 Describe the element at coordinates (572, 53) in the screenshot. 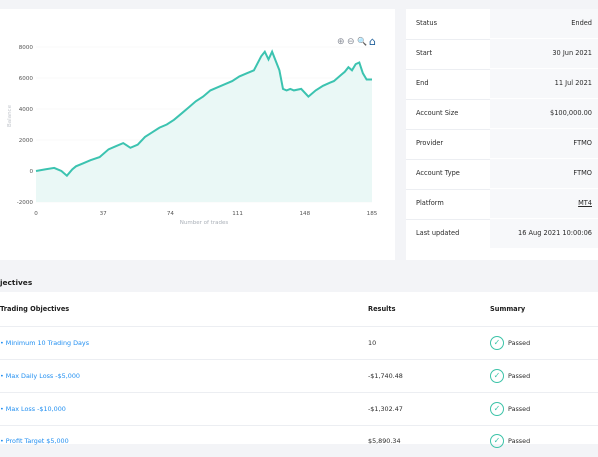

I see `info-value: 30 Jun 2021` at that location.